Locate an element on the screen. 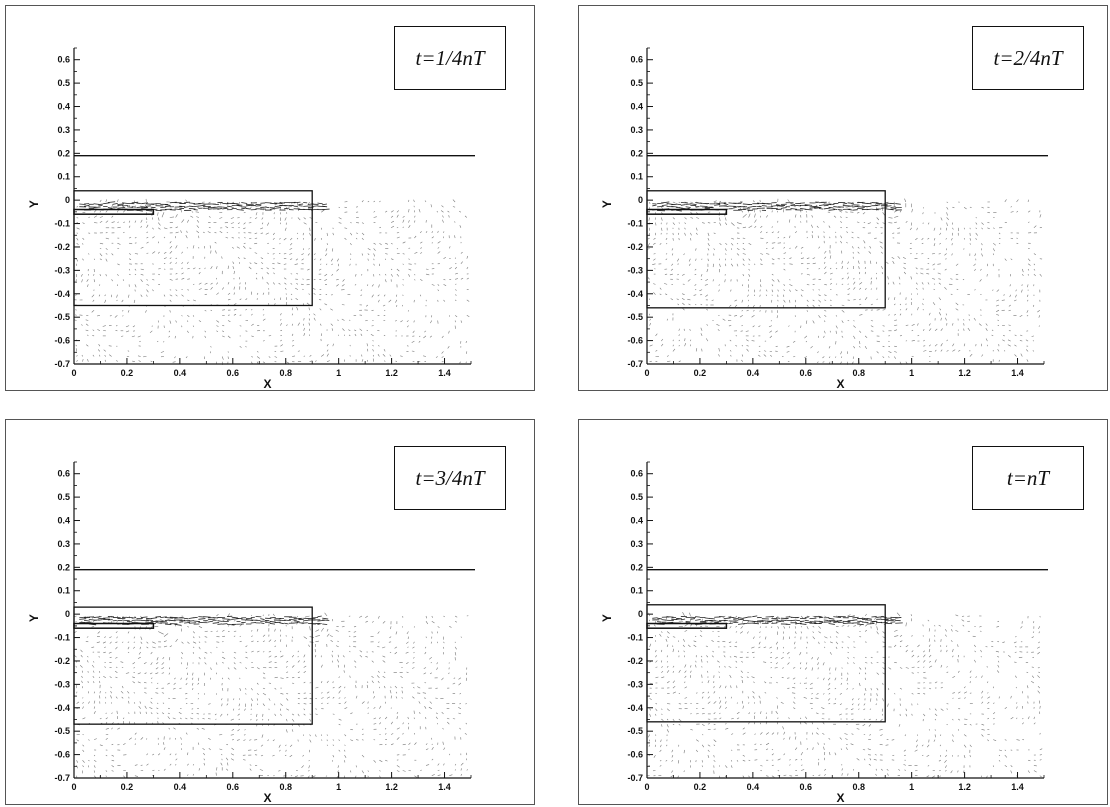 The height and width of the screenshot is (807, 1110). y-tick-label: -0.5 is located at coordinates (635, 731).